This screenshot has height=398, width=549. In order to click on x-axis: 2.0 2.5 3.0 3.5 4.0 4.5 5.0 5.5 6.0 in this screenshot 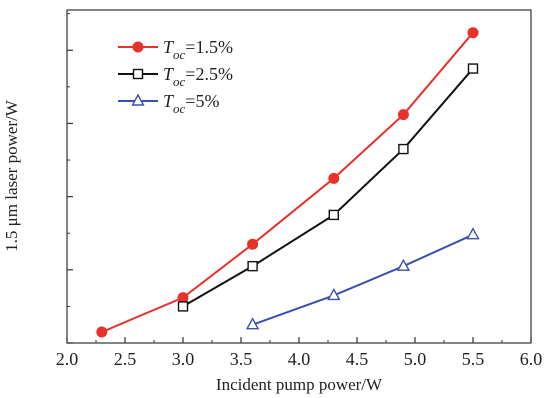, I will do `click(299, 353)`.